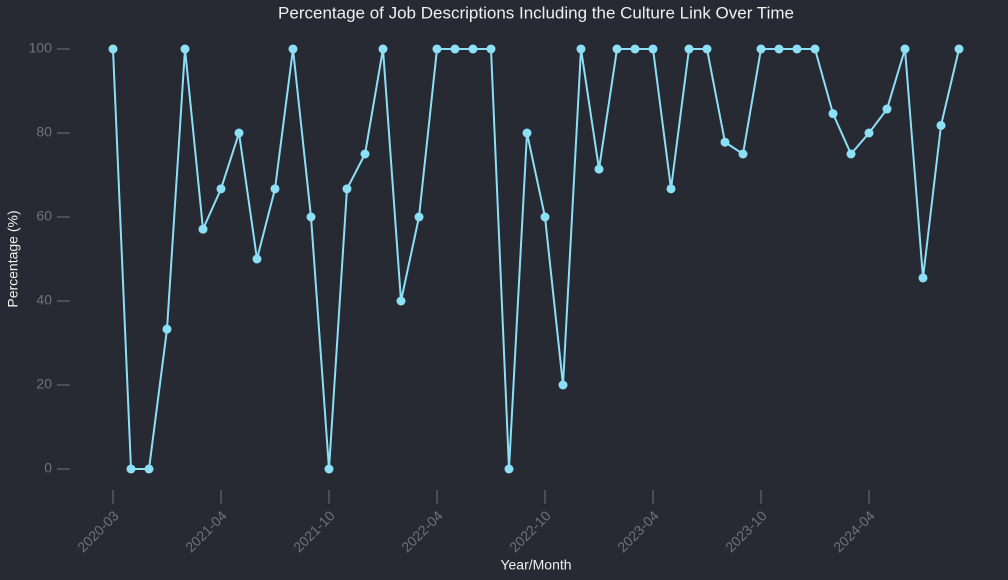 This screenshot has height=580, width=1008. Describe the element at coordinates (48, 468) in the screenshot. I see `y-tick-label: 0` at that location.